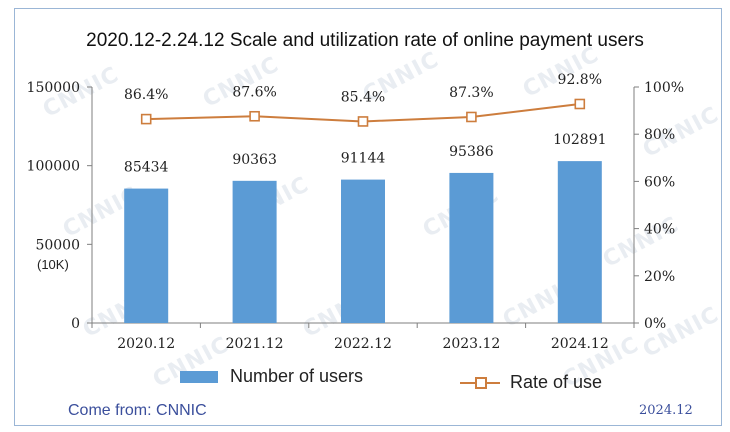 This screenshot has width=730, height=432. Describe the element at coordinates (297, 376) in the screenshot. I see `legend-label-users: Number of users` at that location.